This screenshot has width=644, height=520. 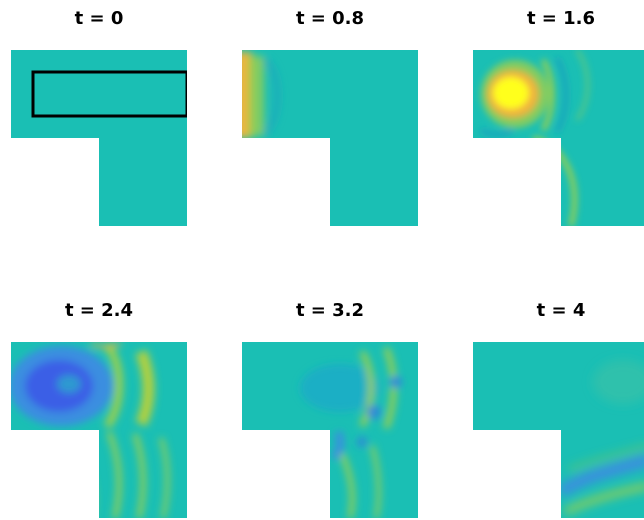 I want to click on panel-title: t = 0.8, so click(x=330, y=18).